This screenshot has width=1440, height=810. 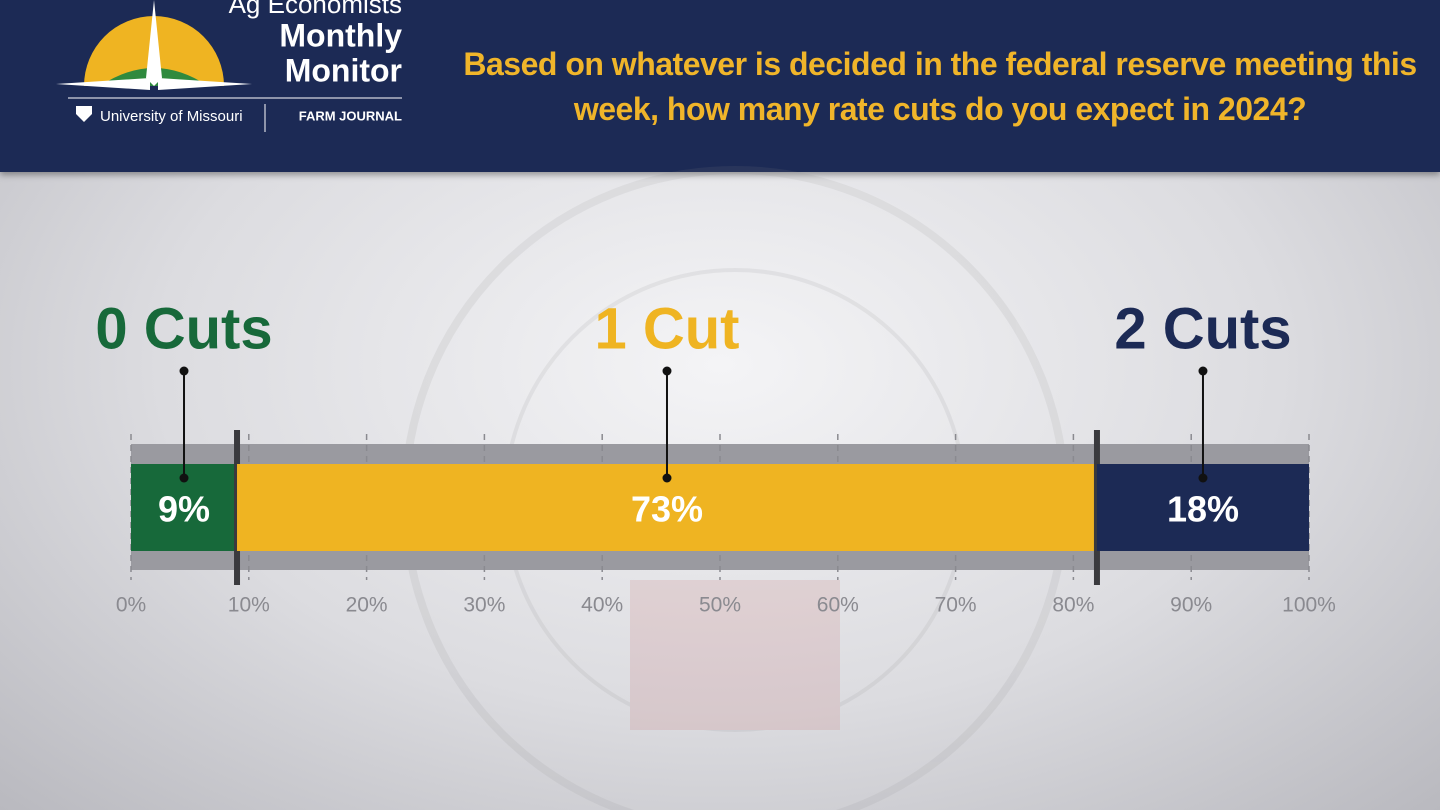 I want to click on value-label: 9%, so click(x=184, y=509).